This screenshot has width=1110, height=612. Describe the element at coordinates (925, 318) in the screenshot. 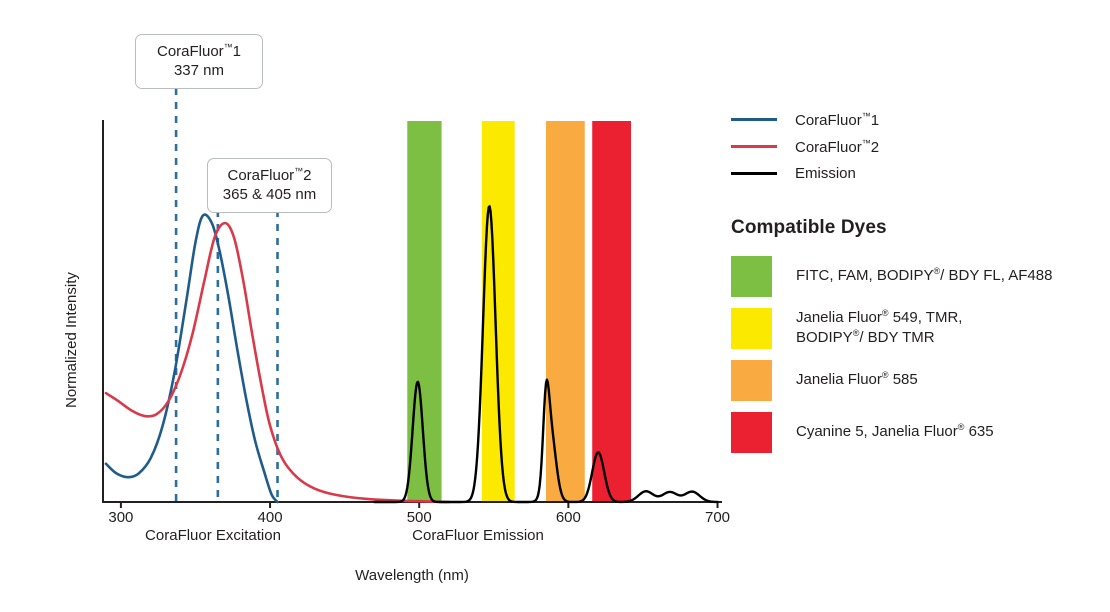

I see `dye-label-text: 549, TMR,` at that location.